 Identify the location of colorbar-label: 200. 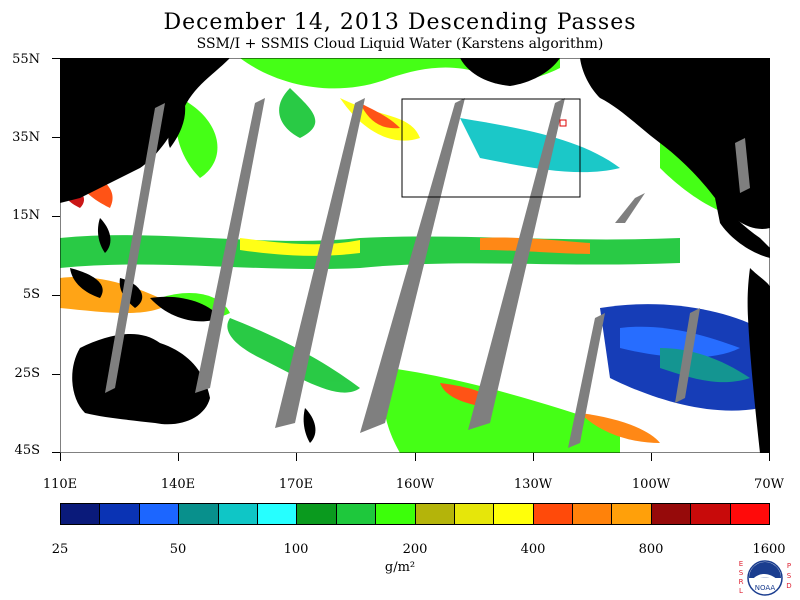
(415, 549).